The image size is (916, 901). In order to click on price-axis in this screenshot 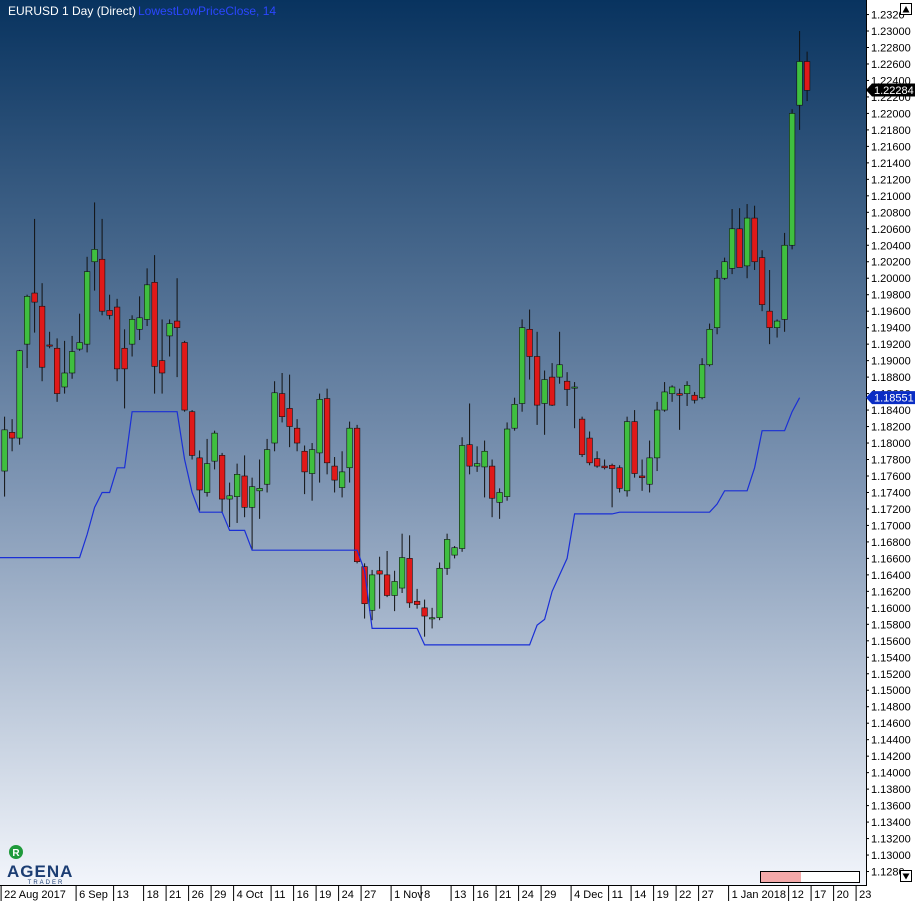, I will do `click(891, 442)`.